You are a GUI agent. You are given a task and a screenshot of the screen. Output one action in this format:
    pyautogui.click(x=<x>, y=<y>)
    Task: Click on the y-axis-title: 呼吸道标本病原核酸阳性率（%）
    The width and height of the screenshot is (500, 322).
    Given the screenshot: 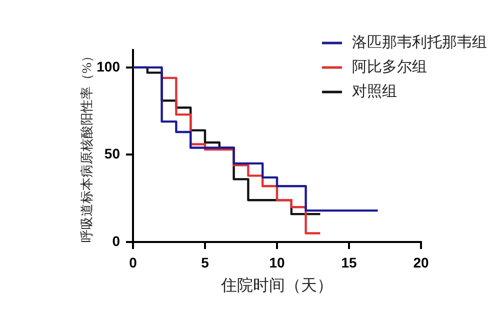 What is the action you would take?
    pyautogui.click(x=86, y=146)
    